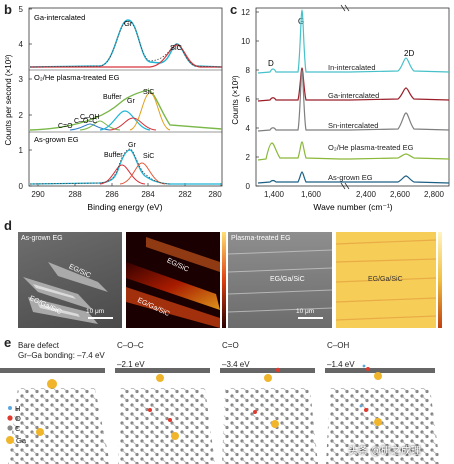  I want to click on map-as-grown: EG/SiC EG/Ga/SiC, so click(173, 280).